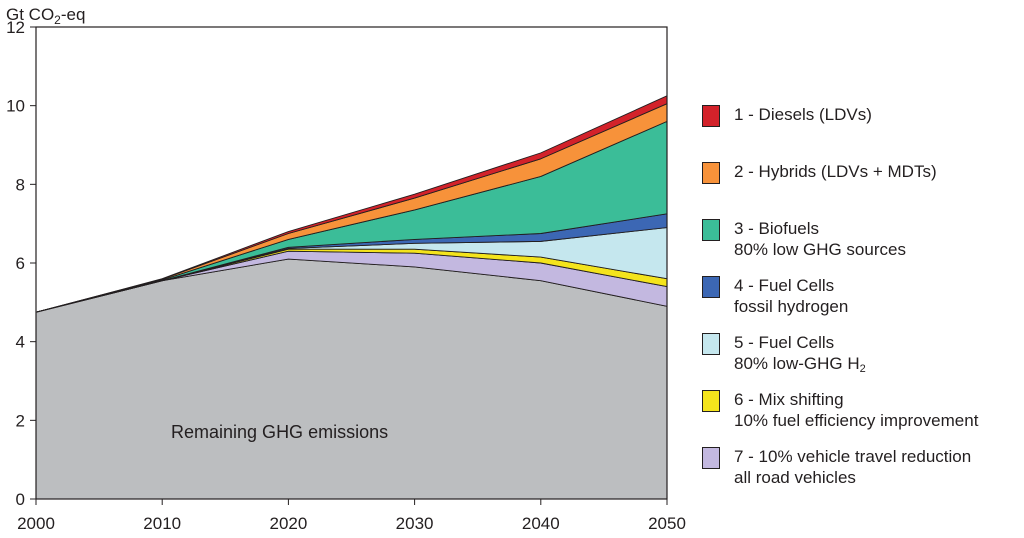  What do you see at coordinates (667, 523) in the screenshot?
I see `x-tick-label: 2050` at bounding box center [667, 523].